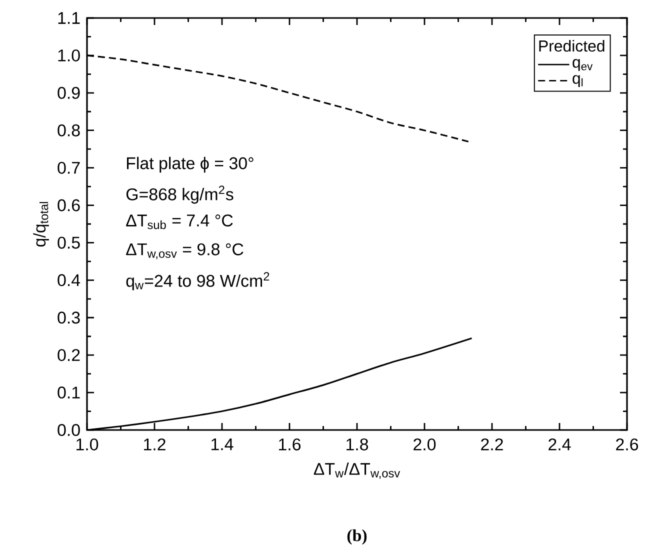  What do you see at coordinates (223, 444) in the screenshot?
I see `x-tick-label: 1.4` at bounding box center [223, 444].